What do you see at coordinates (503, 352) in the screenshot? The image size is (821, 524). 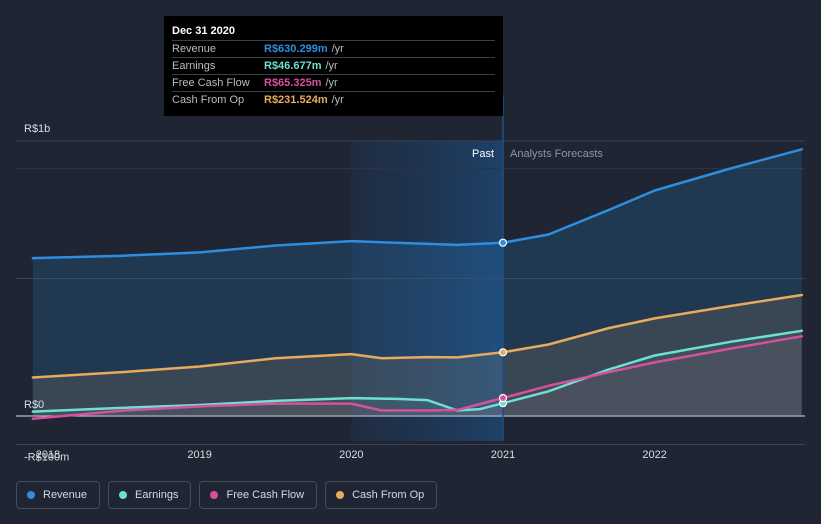 I see `cash-from-op-marker` at bounding box center [503, 352].